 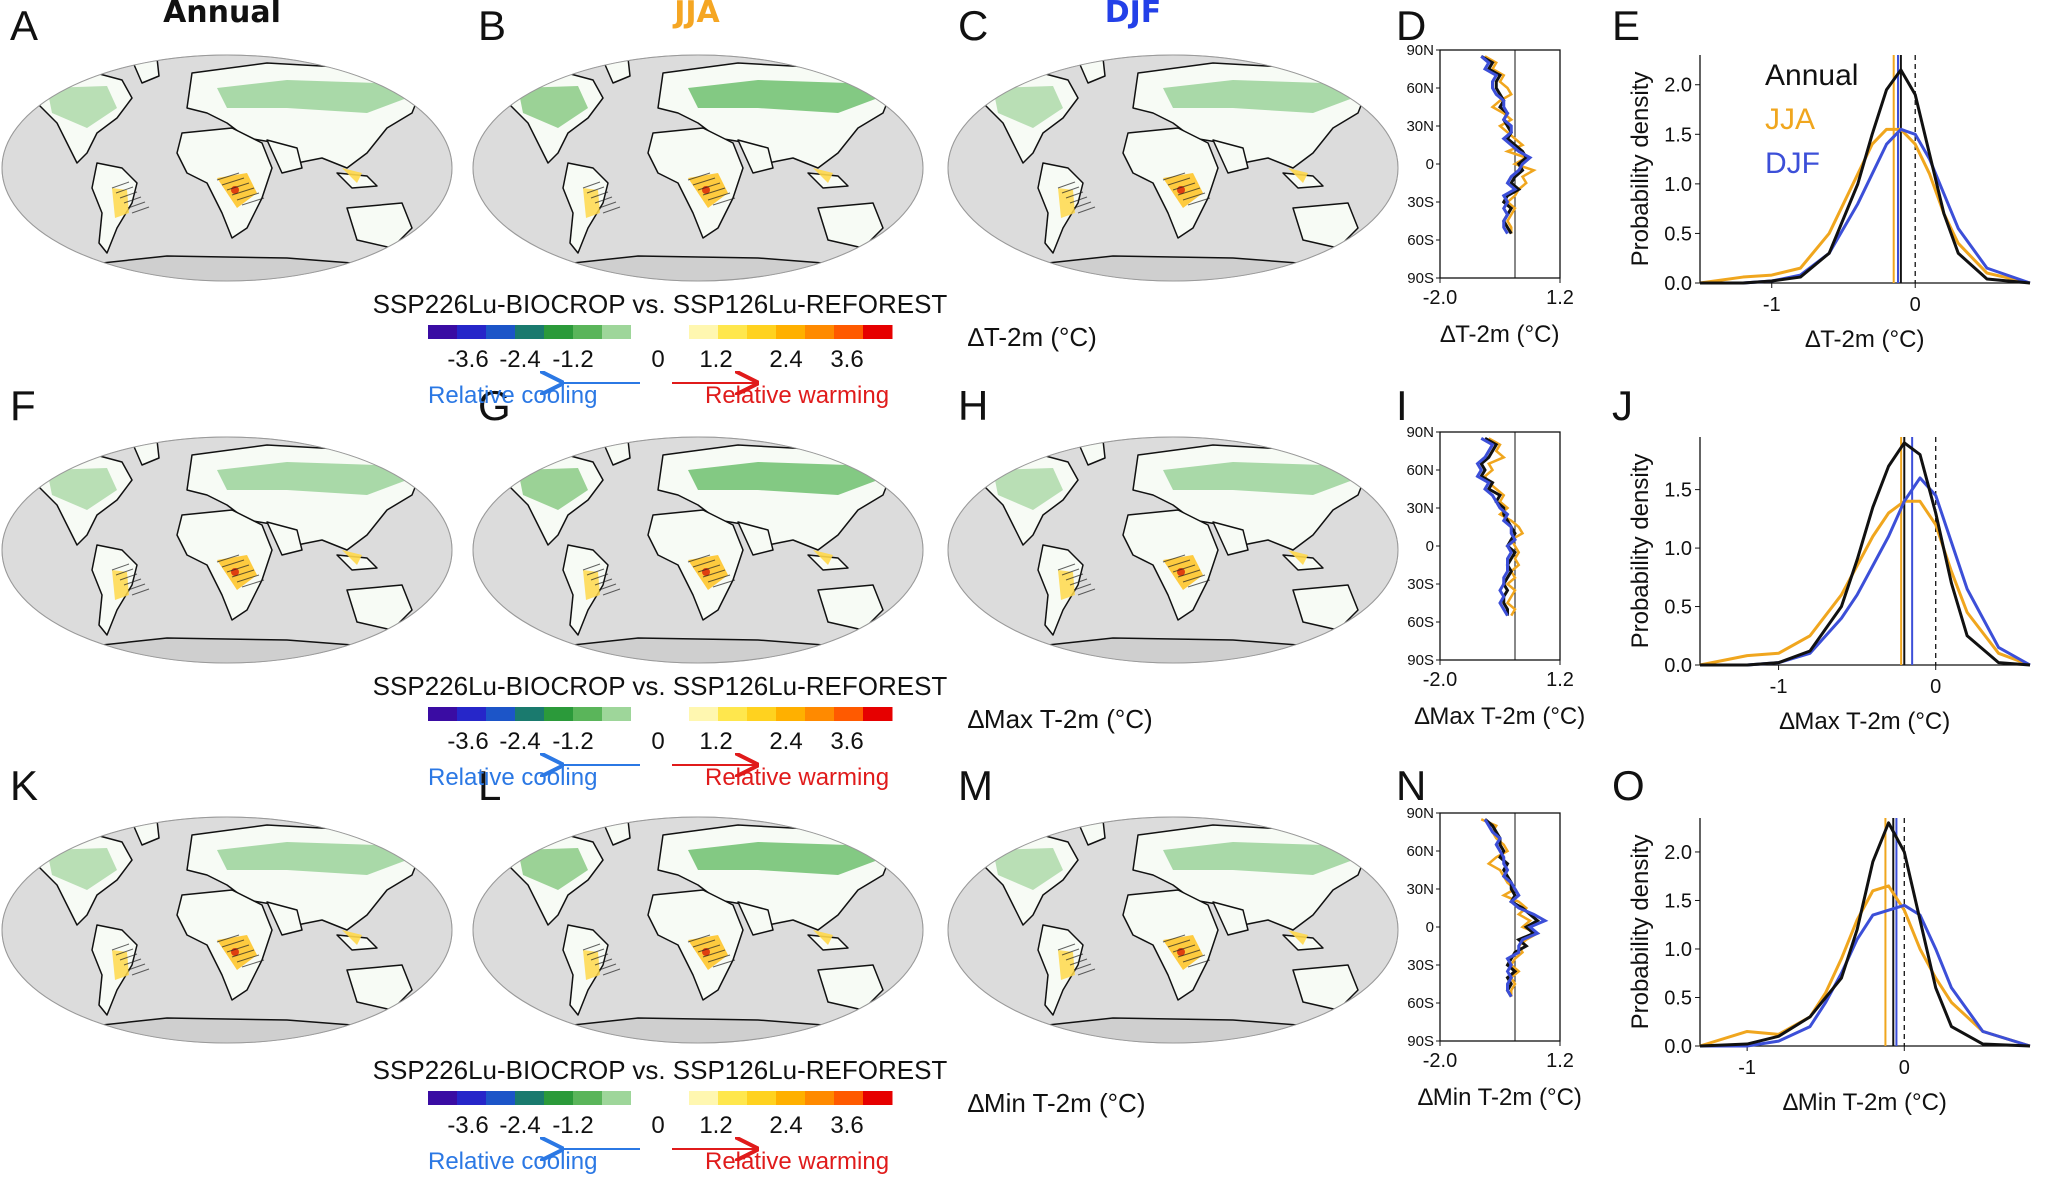 I want to click on variable-label-row3: ∆Min T-2m (°C), so click(x=1057, y=1103).